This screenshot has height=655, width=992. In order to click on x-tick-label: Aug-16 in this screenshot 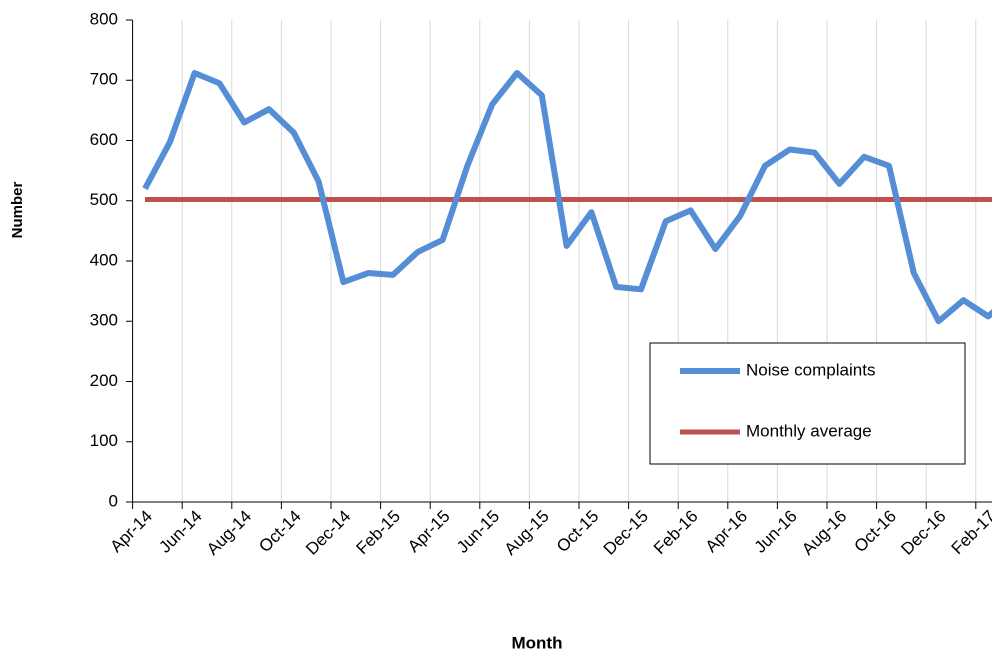, I will do `click(824, 533)`.